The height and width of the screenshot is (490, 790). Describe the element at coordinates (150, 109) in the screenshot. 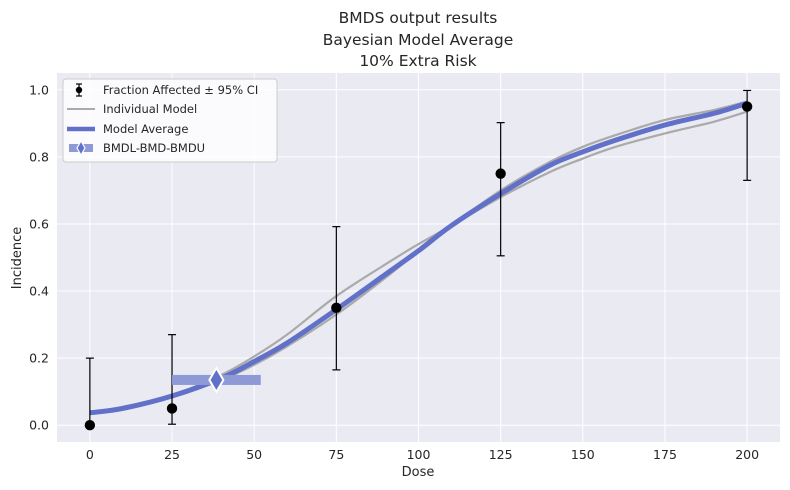

I see `legend-label-individual: Individual Model` at that location.